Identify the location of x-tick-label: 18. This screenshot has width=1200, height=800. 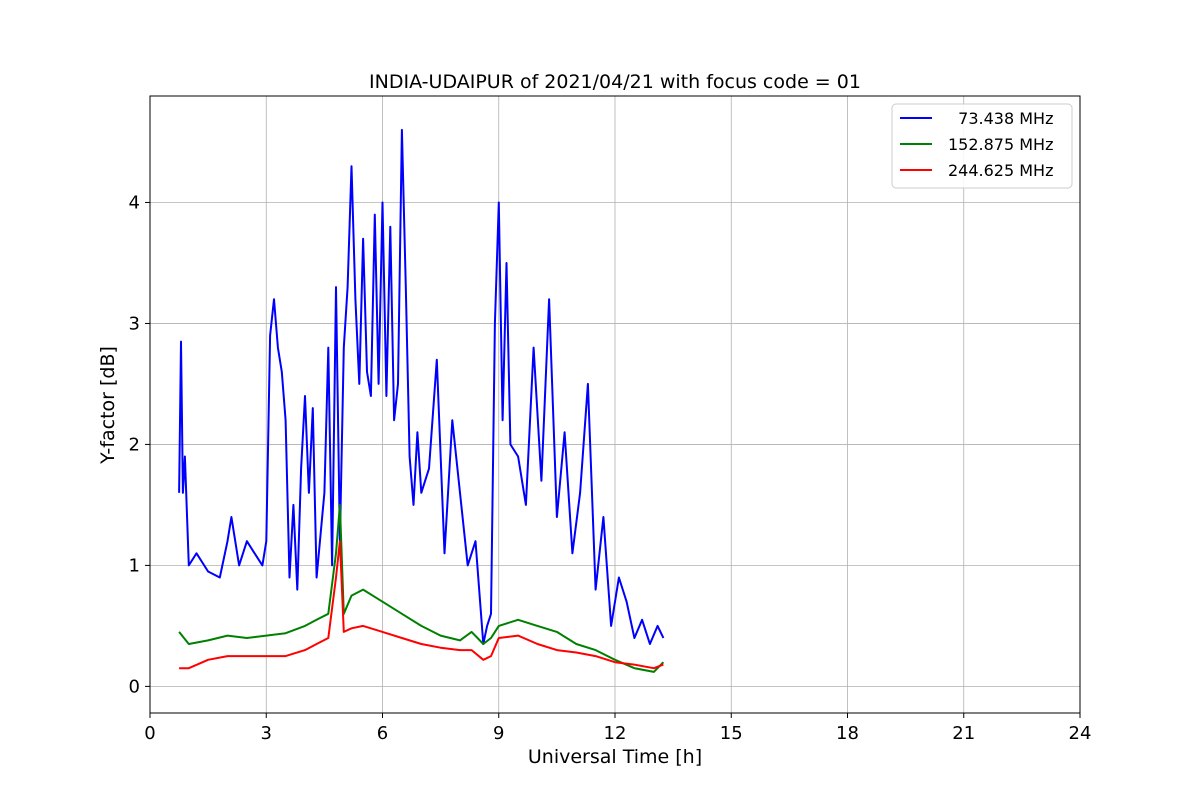
(847, 733).